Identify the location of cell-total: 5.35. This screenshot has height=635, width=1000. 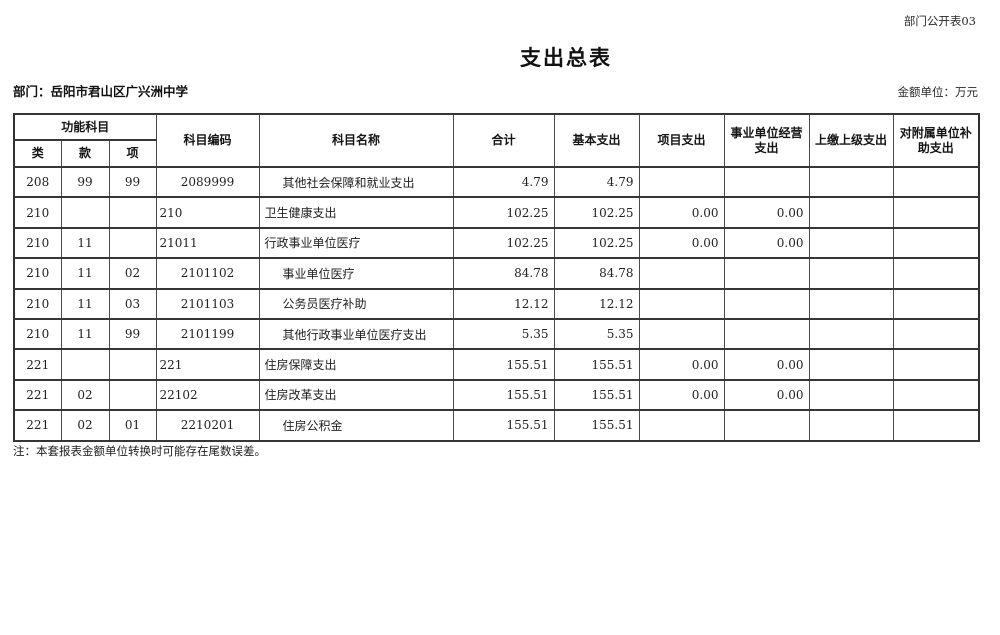
(503, 334).